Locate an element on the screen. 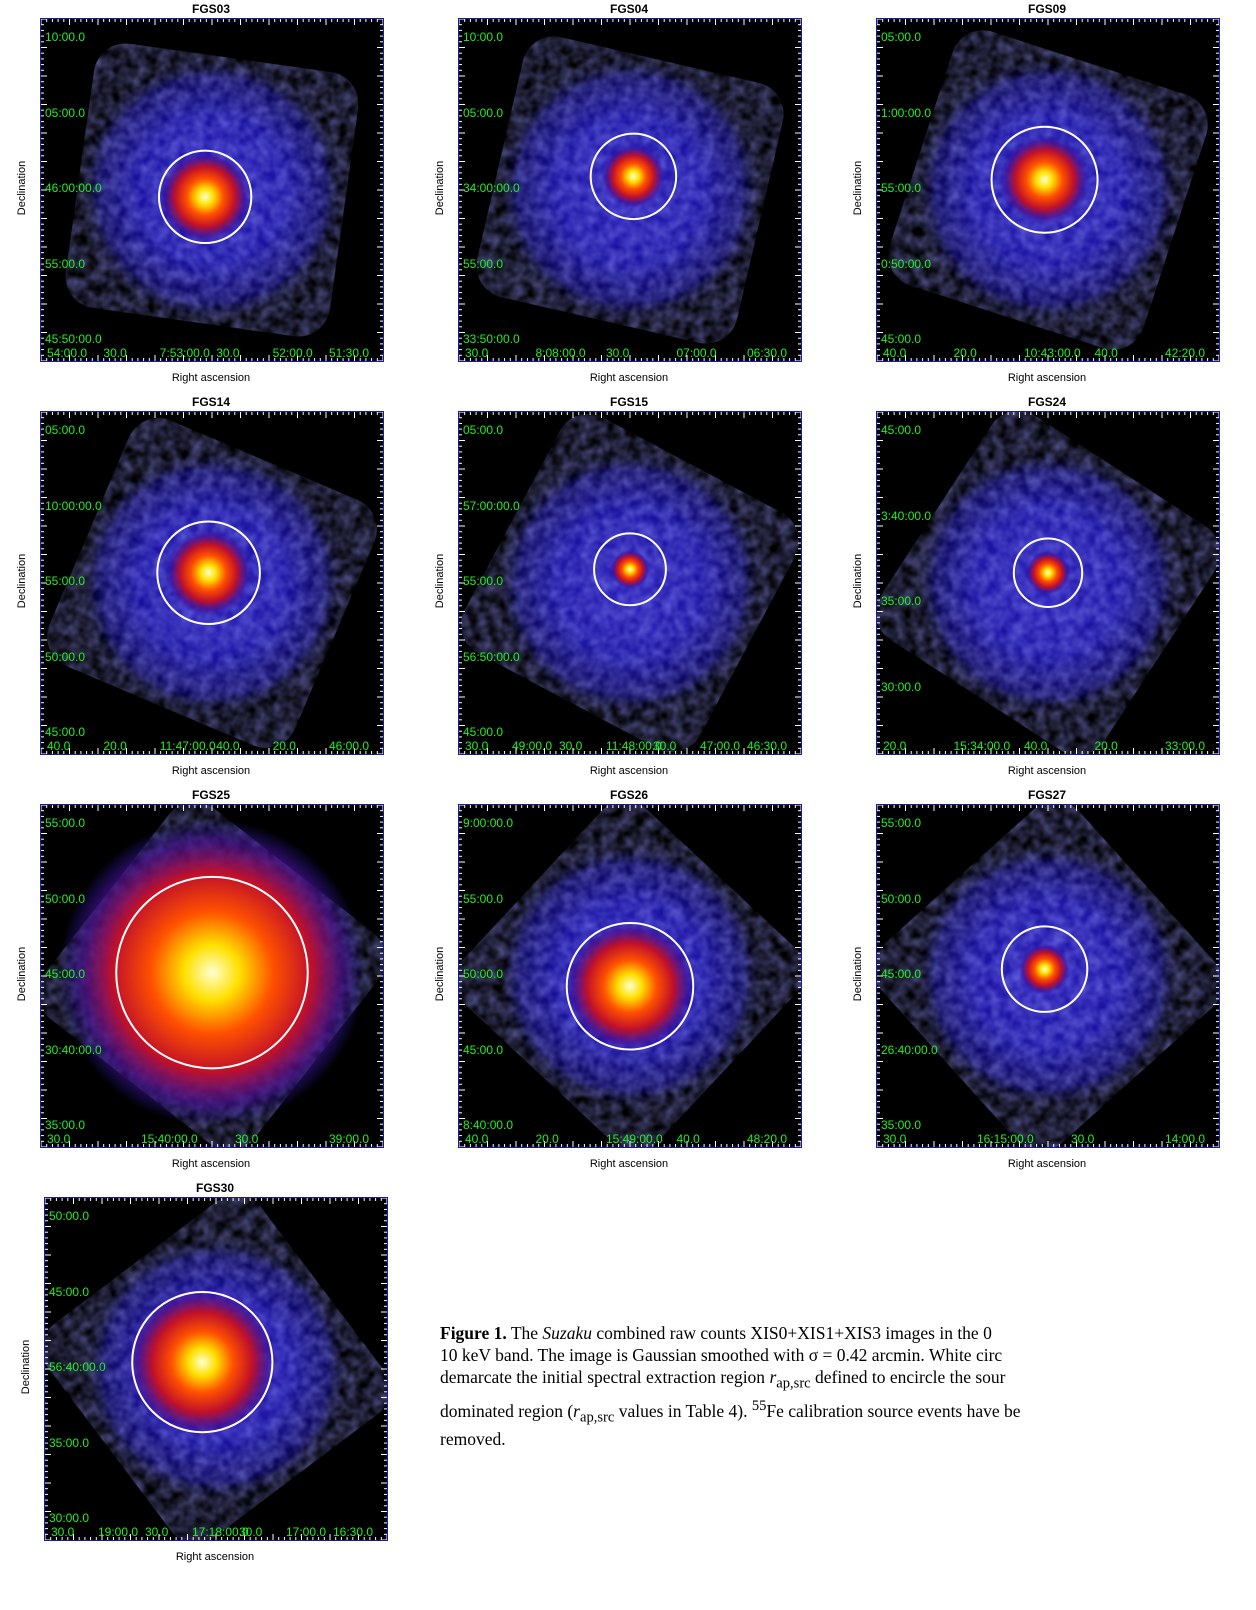 The image size is (1256, 1610). ra-tick-label: 39:00.0 is located at coordinates (349, 1139).